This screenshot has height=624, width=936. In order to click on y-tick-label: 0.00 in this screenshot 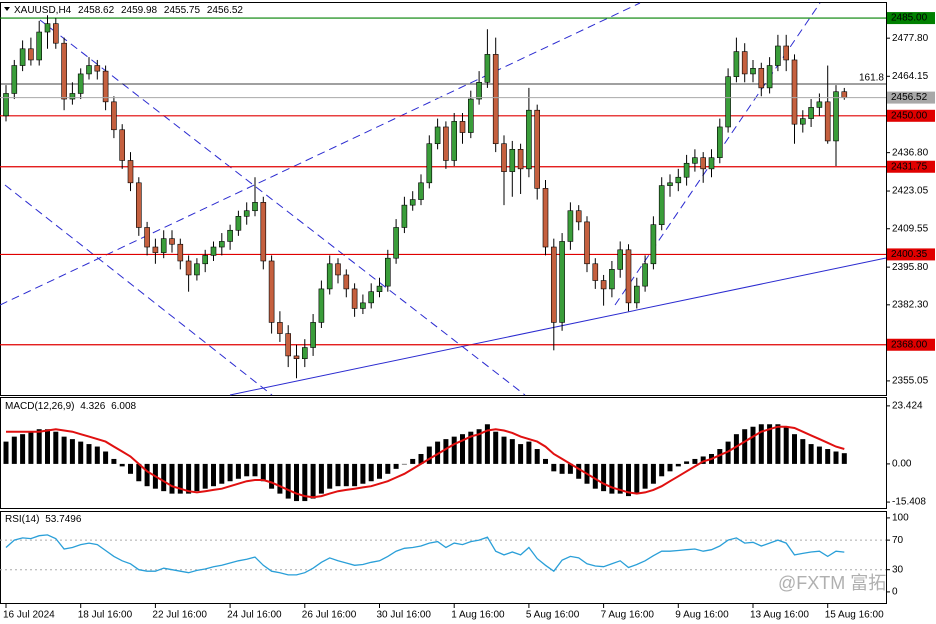, I will do `click(902, 464)`.